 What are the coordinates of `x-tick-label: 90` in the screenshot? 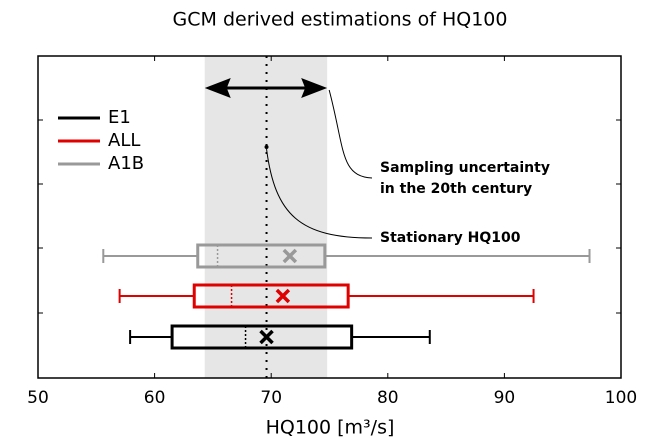 It's located at (505, 398).